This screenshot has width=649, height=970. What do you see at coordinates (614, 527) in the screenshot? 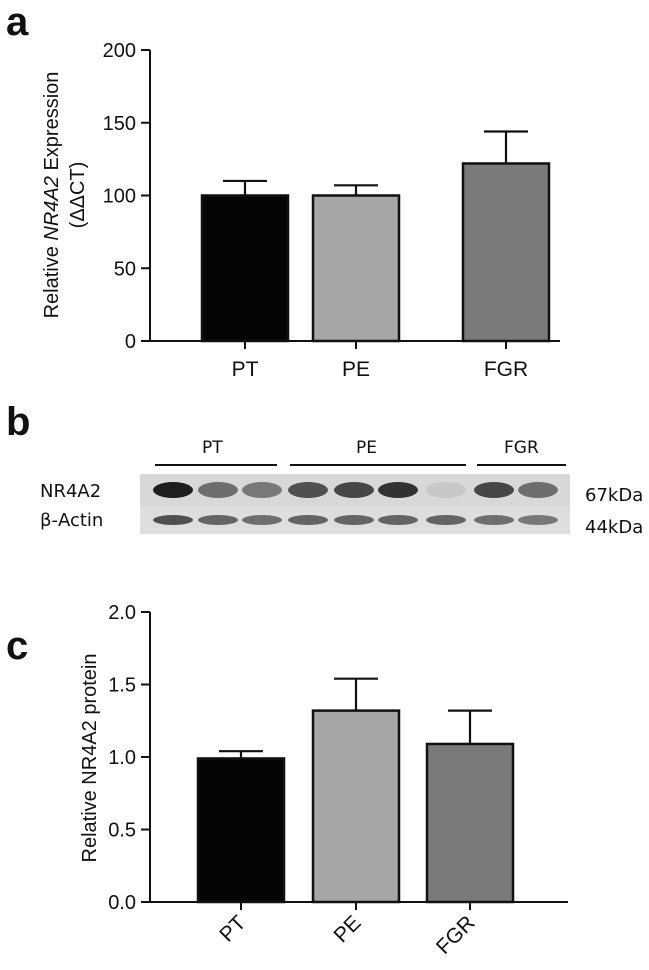
I see `blot-size-44kda: 44kDa` at bounding box center [614, 527].